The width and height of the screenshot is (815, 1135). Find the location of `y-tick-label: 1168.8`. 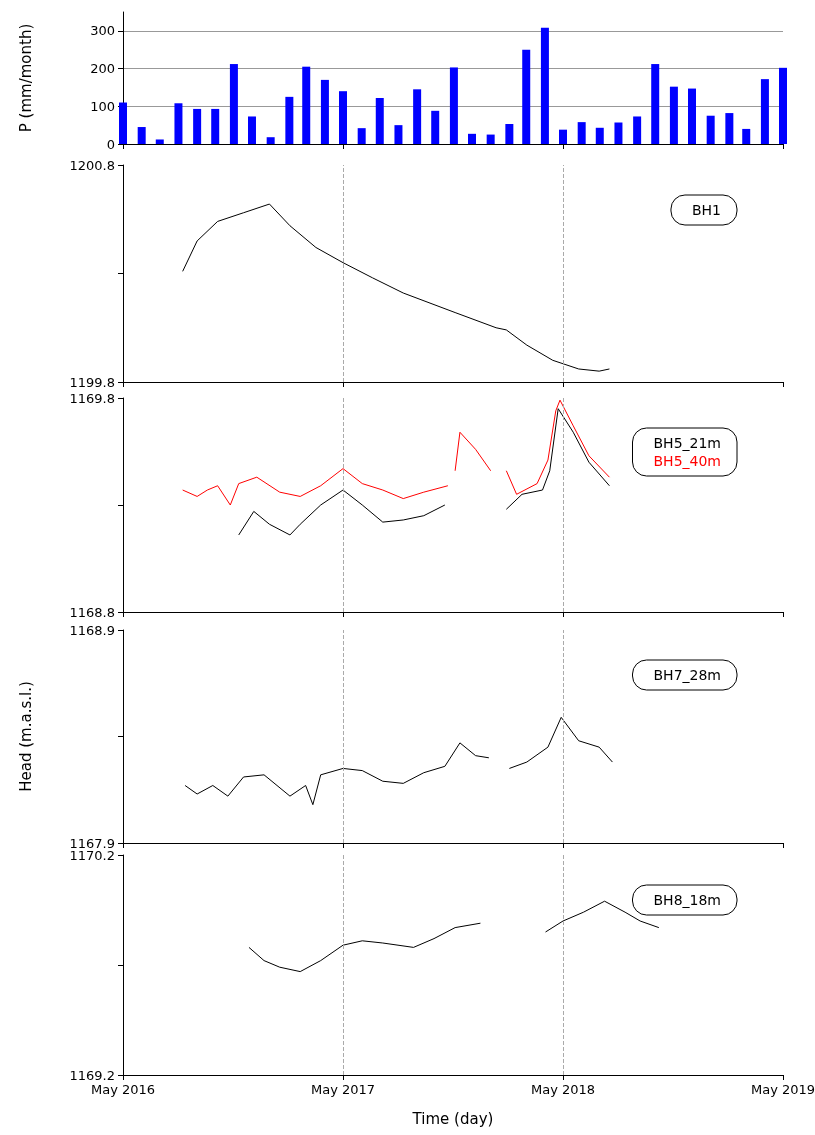

y-tick-label: 1168.8 is located at coordinates (92, 612).